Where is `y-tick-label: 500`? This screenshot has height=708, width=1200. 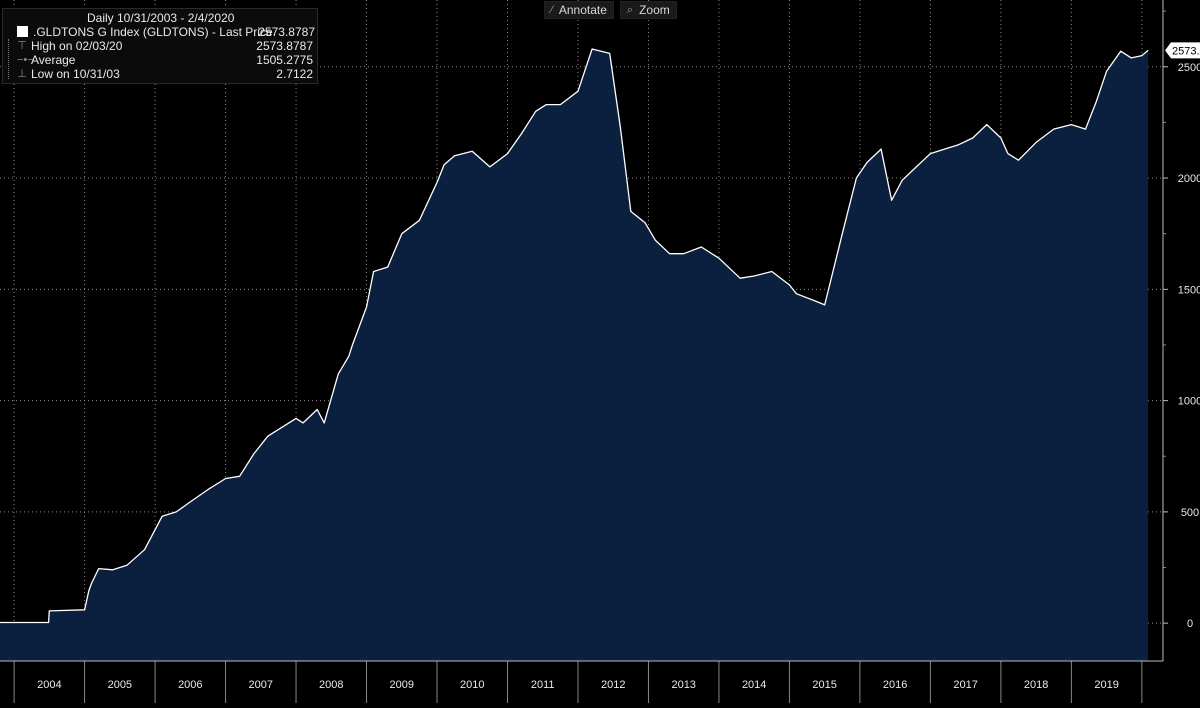 y-tick-label: 500 is located at coordinates (1190, 513).